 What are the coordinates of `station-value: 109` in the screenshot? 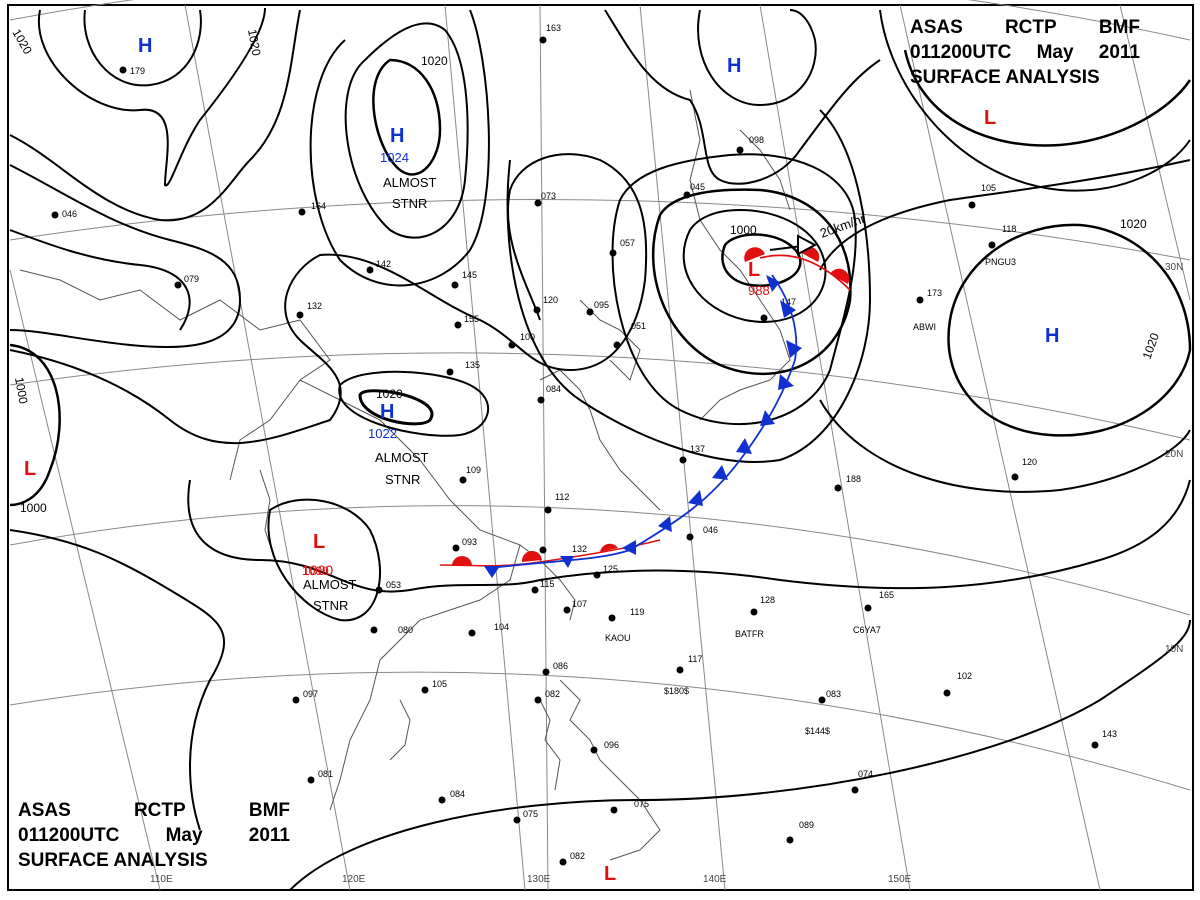 It's located at (473, 470).